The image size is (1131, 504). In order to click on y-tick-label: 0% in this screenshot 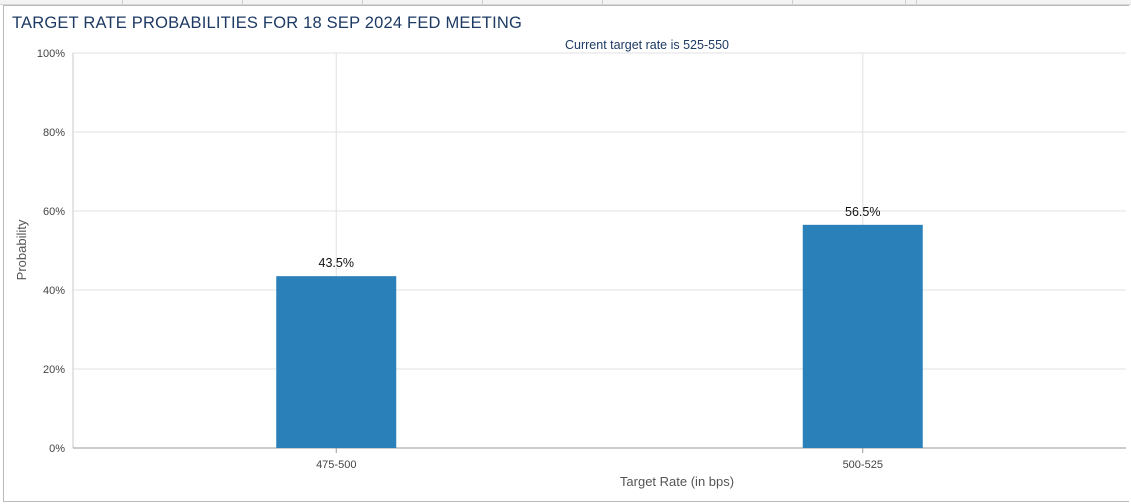, I will do `click(57, 449)`.